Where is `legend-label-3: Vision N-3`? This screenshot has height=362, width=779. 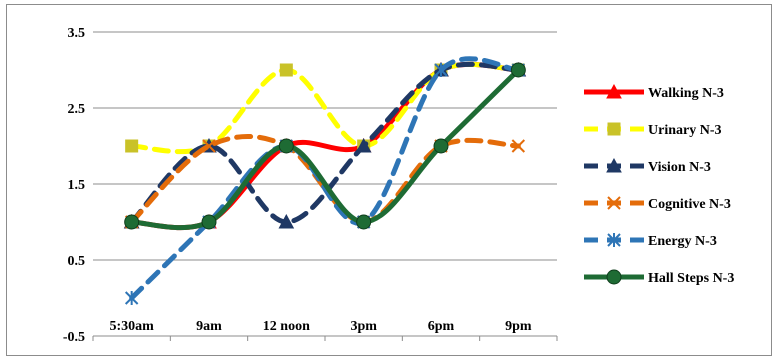
legend-label-3: Vision N-3 is located at coordinates (679, 167).